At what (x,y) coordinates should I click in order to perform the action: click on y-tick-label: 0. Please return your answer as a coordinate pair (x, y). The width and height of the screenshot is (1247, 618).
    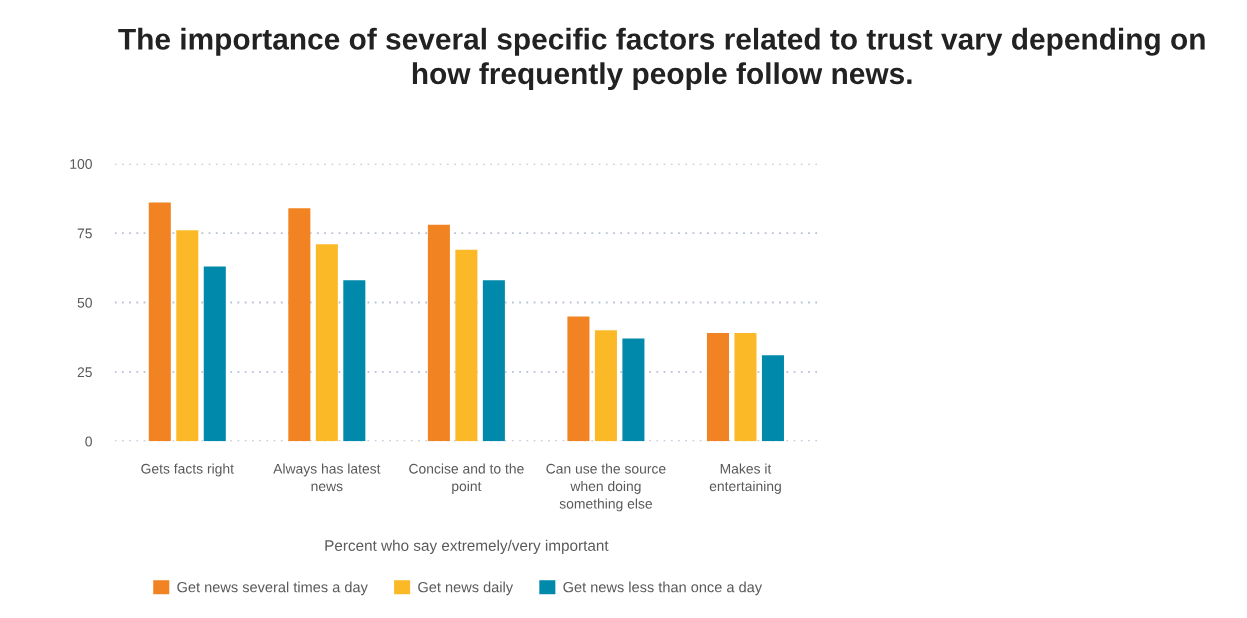
    Looking at the image, I should click on (88, 441).